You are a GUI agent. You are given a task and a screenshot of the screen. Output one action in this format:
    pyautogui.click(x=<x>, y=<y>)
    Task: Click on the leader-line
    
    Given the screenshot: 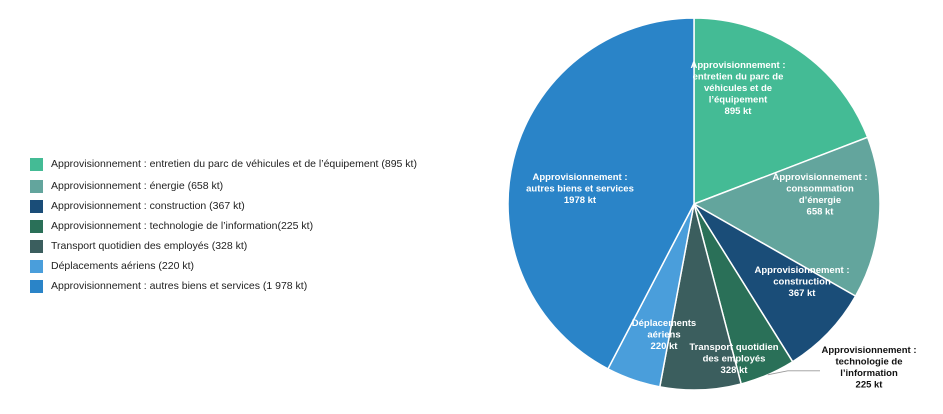 What is the action you would take?
    pyautogui.click(x=793, y=373)
    